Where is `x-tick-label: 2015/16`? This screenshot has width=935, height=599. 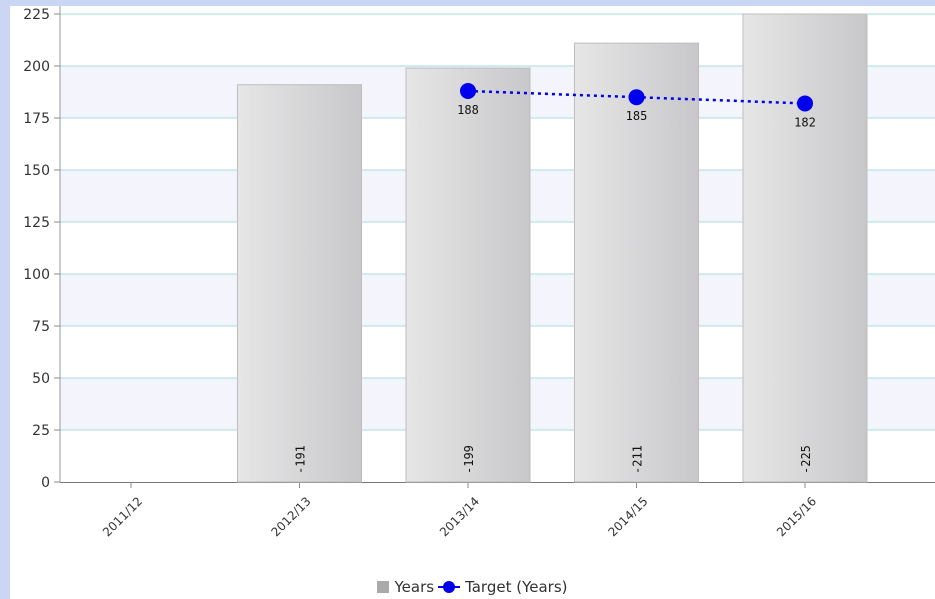 x-tick-label: 2015/16 is located at coordinates (796, 516).